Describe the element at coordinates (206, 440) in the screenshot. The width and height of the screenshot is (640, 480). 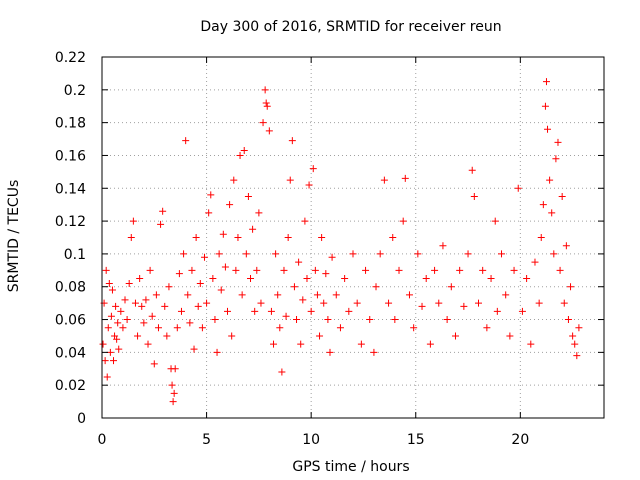
I see `x-tick-label: 5` at that location.